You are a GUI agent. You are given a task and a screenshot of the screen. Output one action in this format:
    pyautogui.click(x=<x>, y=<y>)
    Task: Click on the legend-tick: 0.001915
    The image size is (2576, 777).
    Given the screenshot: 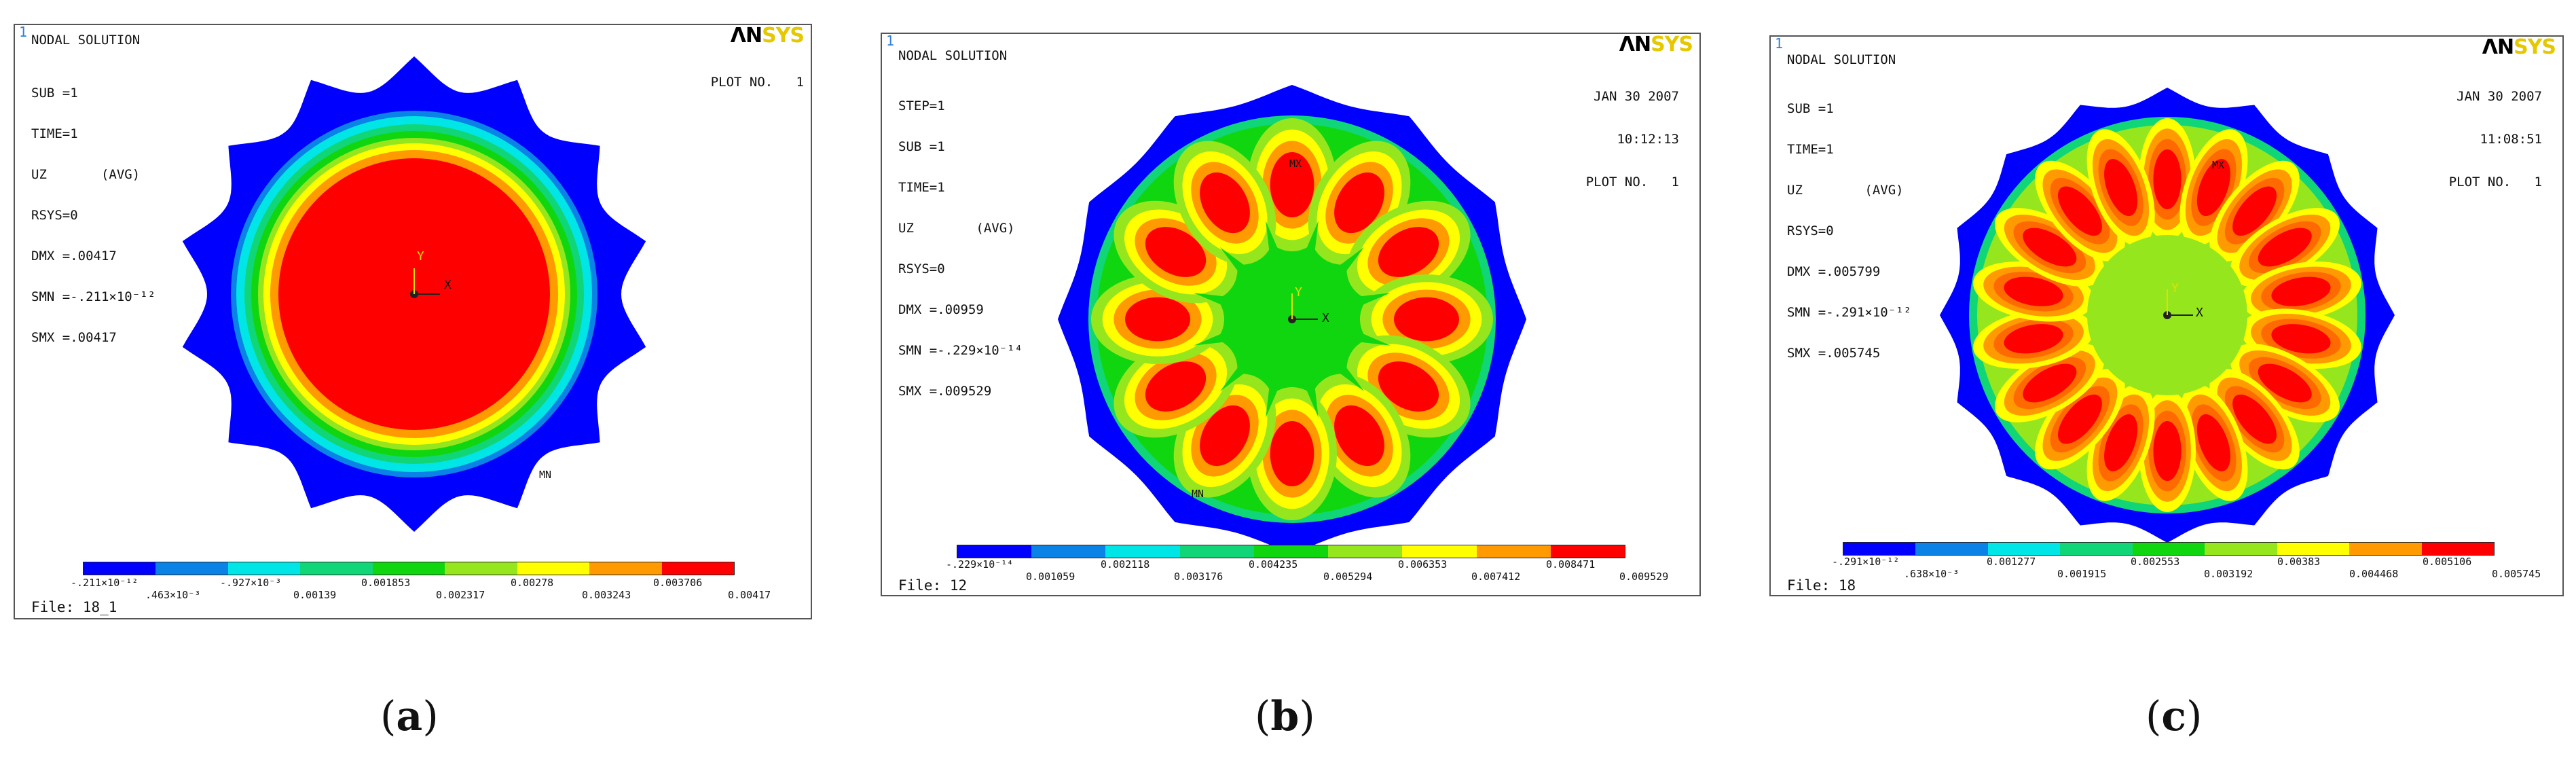 What is the action you would take?
    pyautogui.click(x=2082, y=574)
    